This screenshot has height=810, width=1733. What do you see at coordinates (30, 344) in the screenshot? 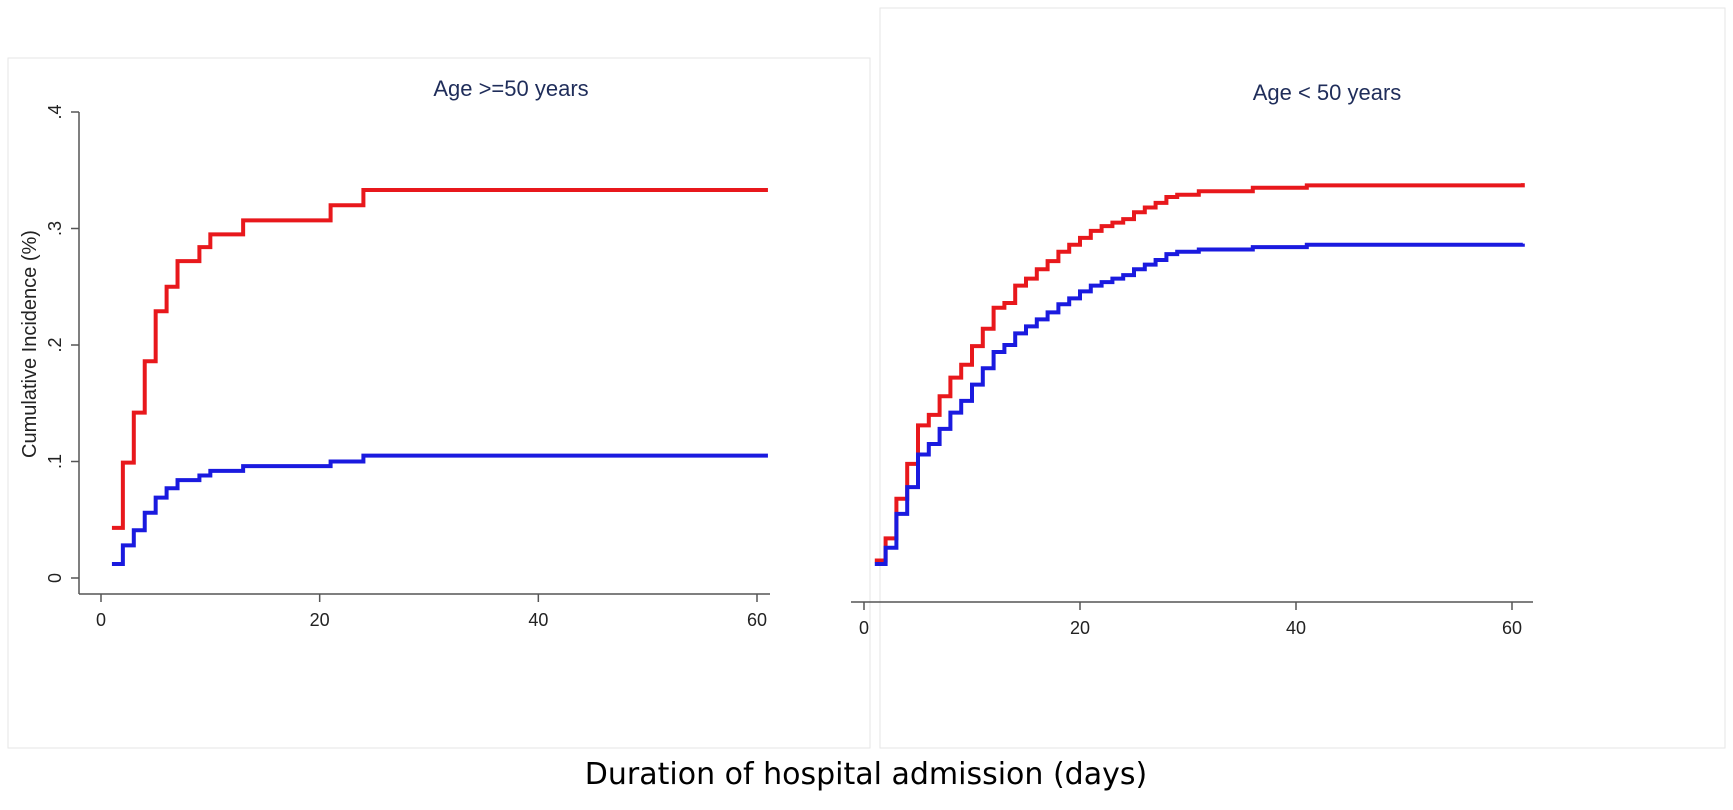
I see `y-axis-label: Cumulative Incidence (%)` at bounding box center [30, 344].